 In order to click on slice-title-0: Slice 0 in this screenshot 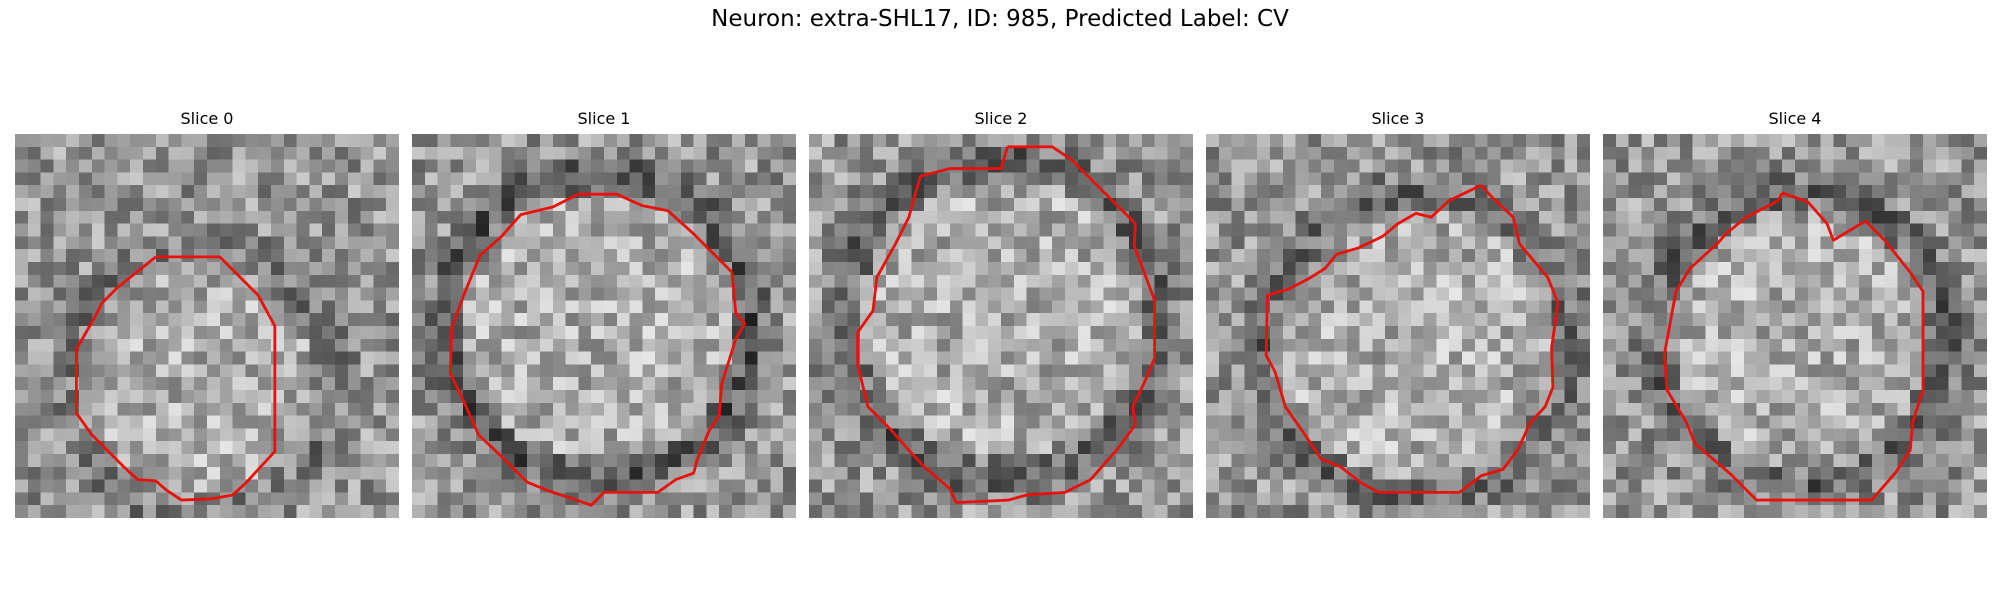, I will do `click(207, 118)`.